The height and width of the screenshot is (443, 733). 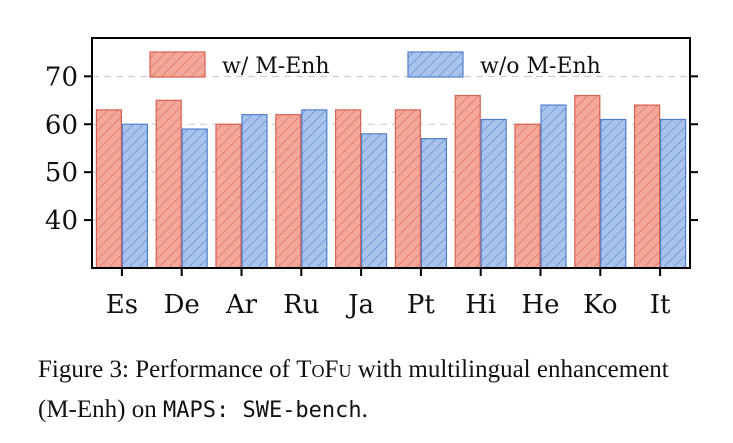 I want to click on bar-es-with-menh-hatch, so click(x=109, y=189).